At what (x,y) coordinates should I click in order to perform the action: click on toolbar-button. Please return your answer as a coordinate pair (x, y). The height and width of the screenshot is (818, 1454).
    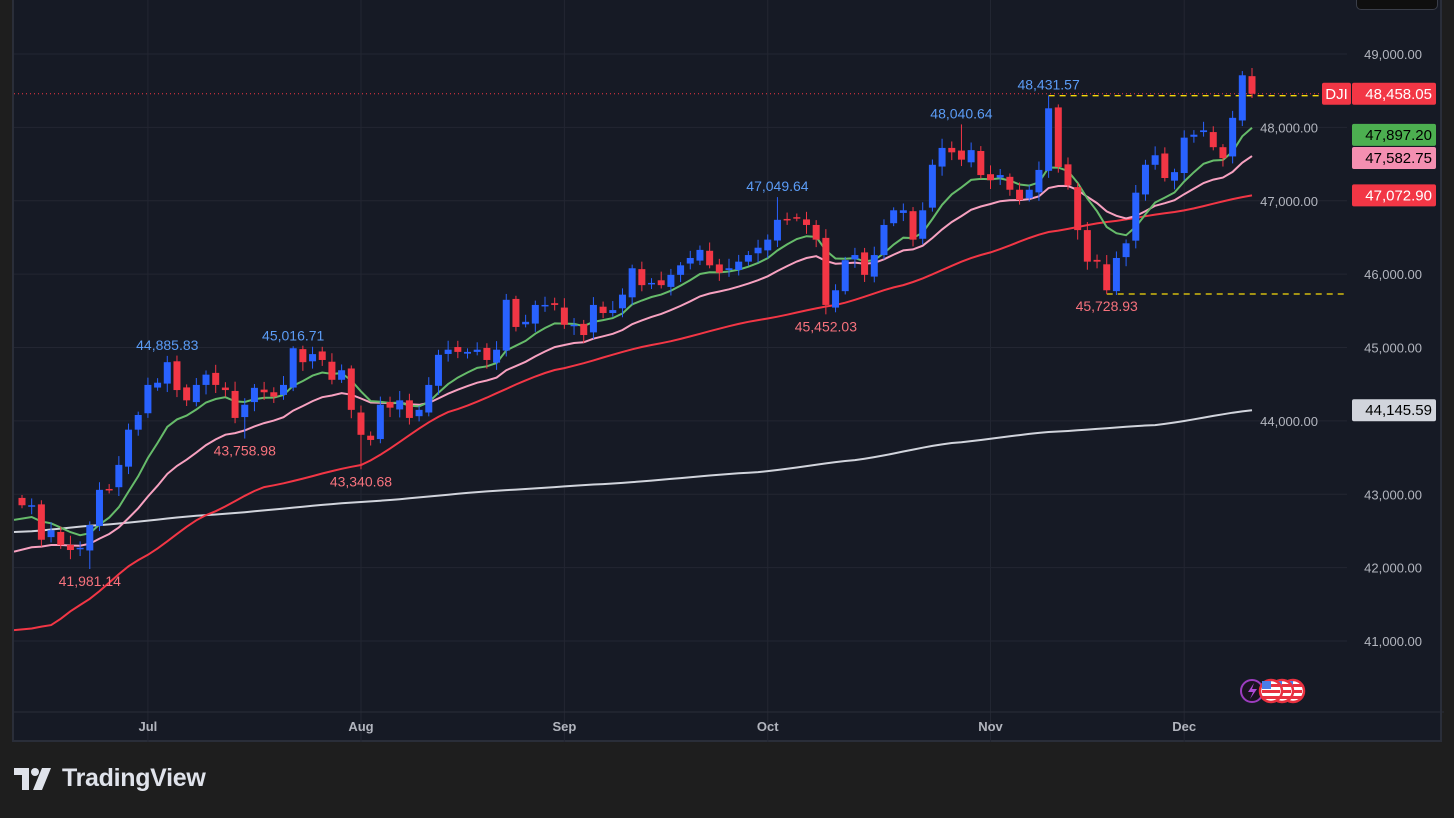
    Looking at the image, I should click on (1397, 5).